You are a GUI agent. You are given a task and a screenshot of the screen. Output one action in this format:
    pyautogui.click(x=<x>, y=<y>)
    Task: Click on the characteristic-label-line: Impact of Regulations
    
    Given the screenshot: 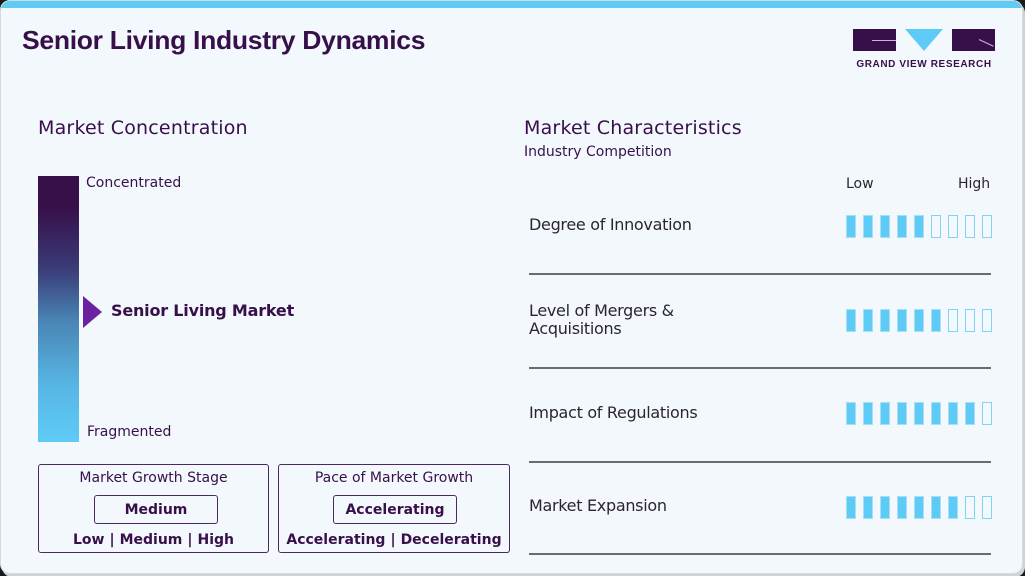 What is the action you would take?
    pyautogui.click(x=613, y=412)
    